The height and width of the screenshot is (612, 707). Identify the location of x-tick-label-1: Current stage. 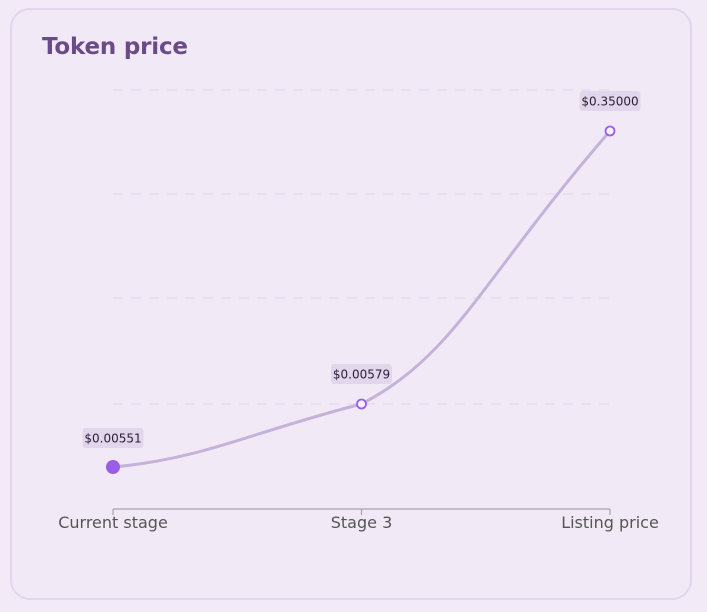
(113, 522).